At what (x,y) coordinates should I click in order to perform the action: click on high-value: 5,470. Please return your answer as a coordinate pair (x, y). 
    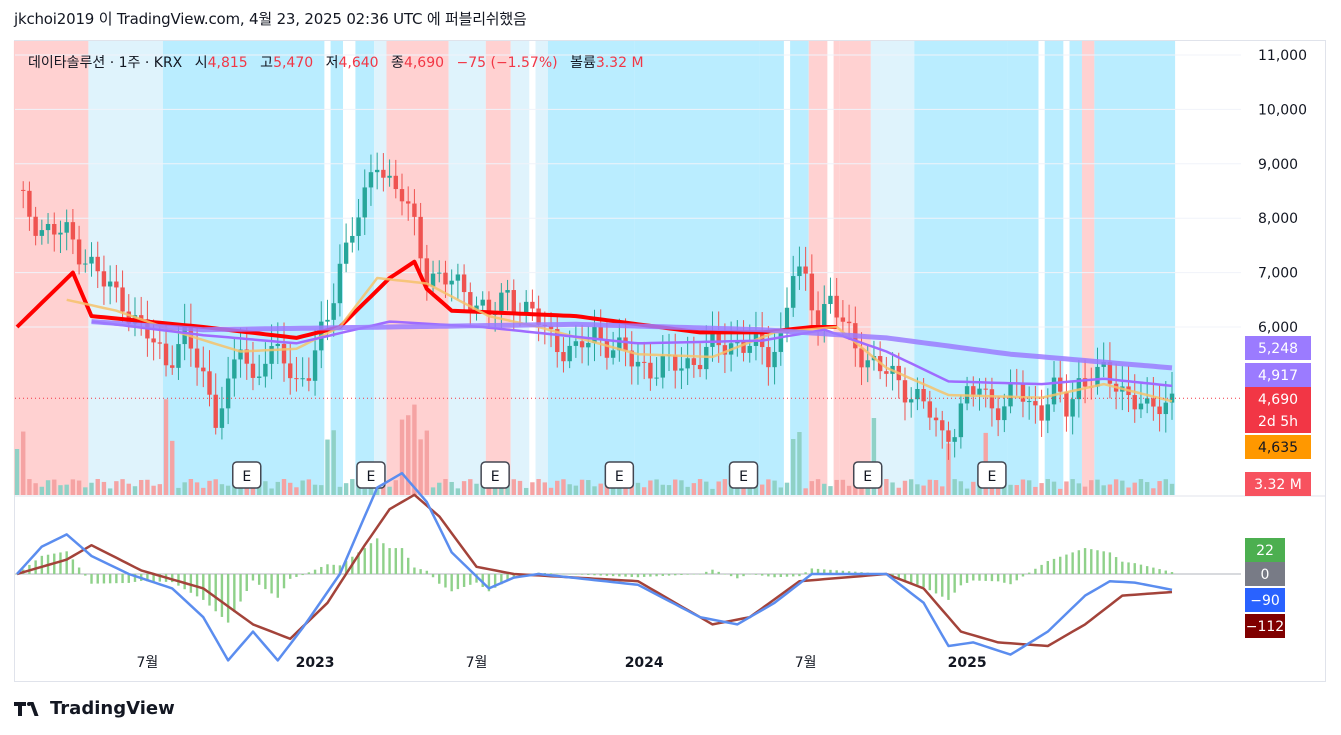
    Looking at the image, I should click on (293, 63).